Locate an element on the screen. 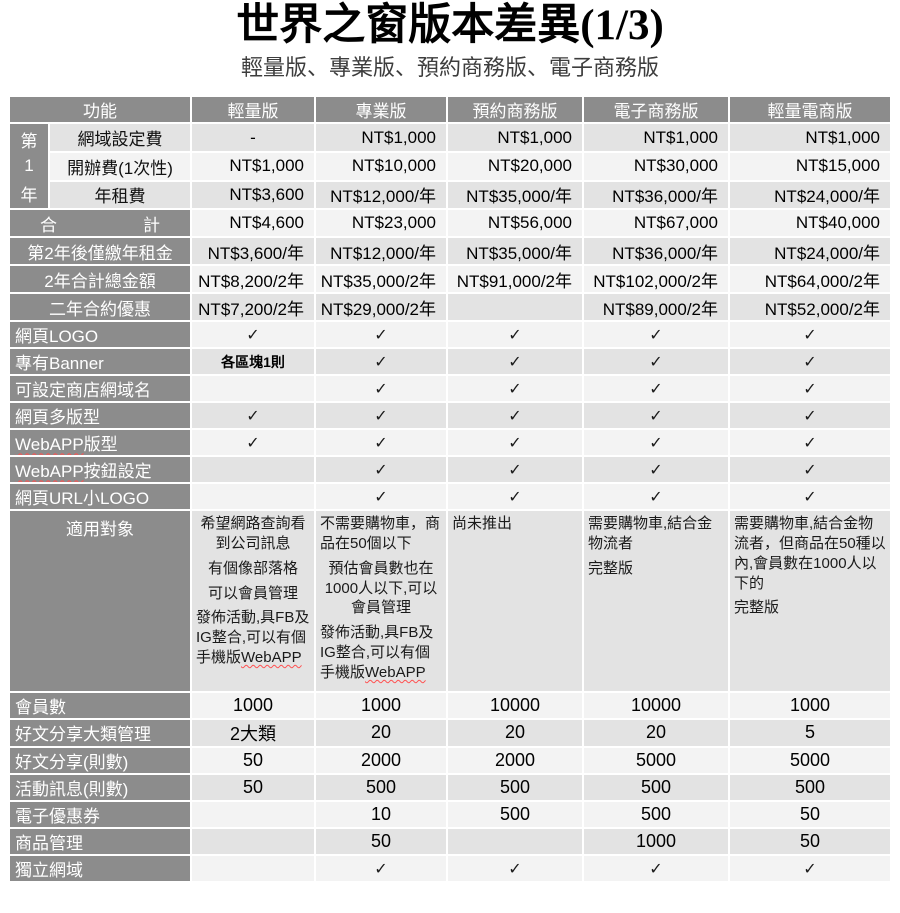  cell-setup-fee-v2: NT$10,000 is located at coordinates (381, 166).